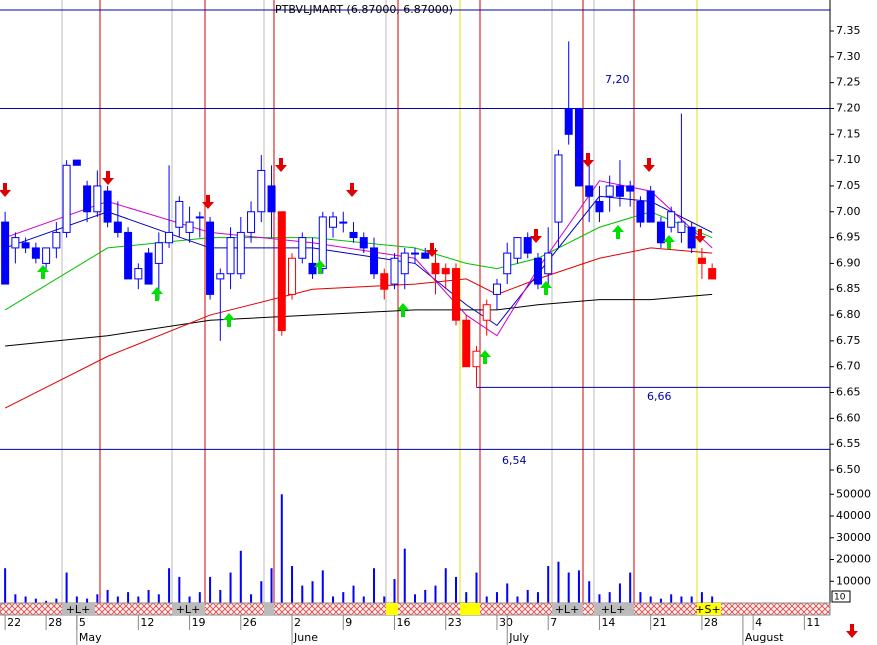  I want to click on volume-tick-label: 40000, so click(853, 515).